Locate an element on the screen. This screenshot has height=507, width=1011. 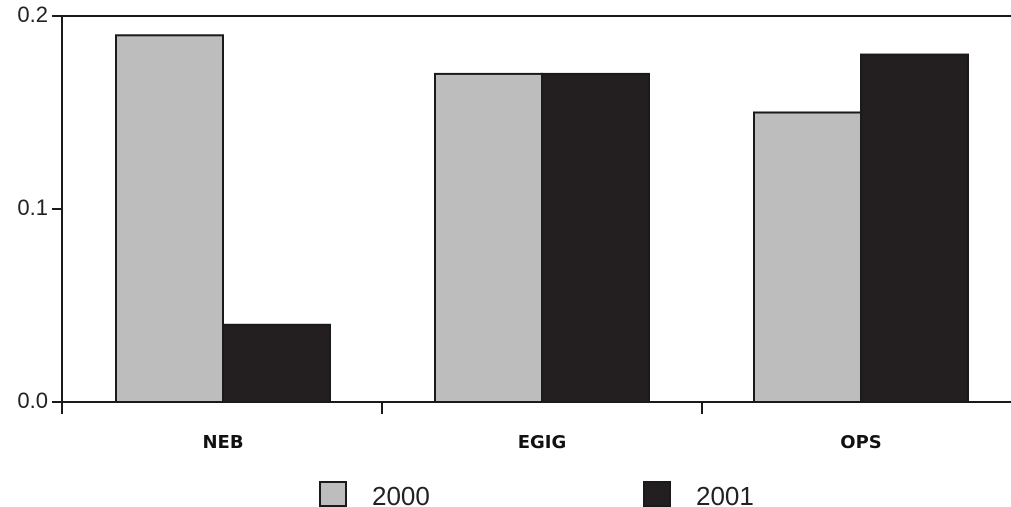
y-axis-ticks: 0.0 0.1 0.2 is located at coordinates (39, 207).